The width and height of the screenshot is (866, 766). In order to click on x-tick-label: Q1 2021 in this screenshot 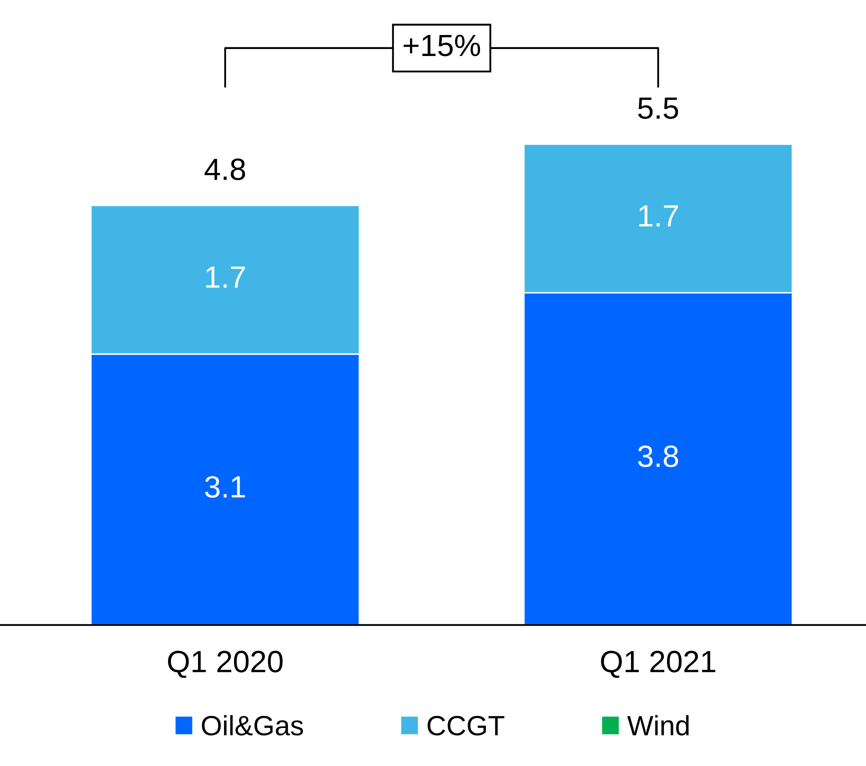, I will do `click(658, 664)`.